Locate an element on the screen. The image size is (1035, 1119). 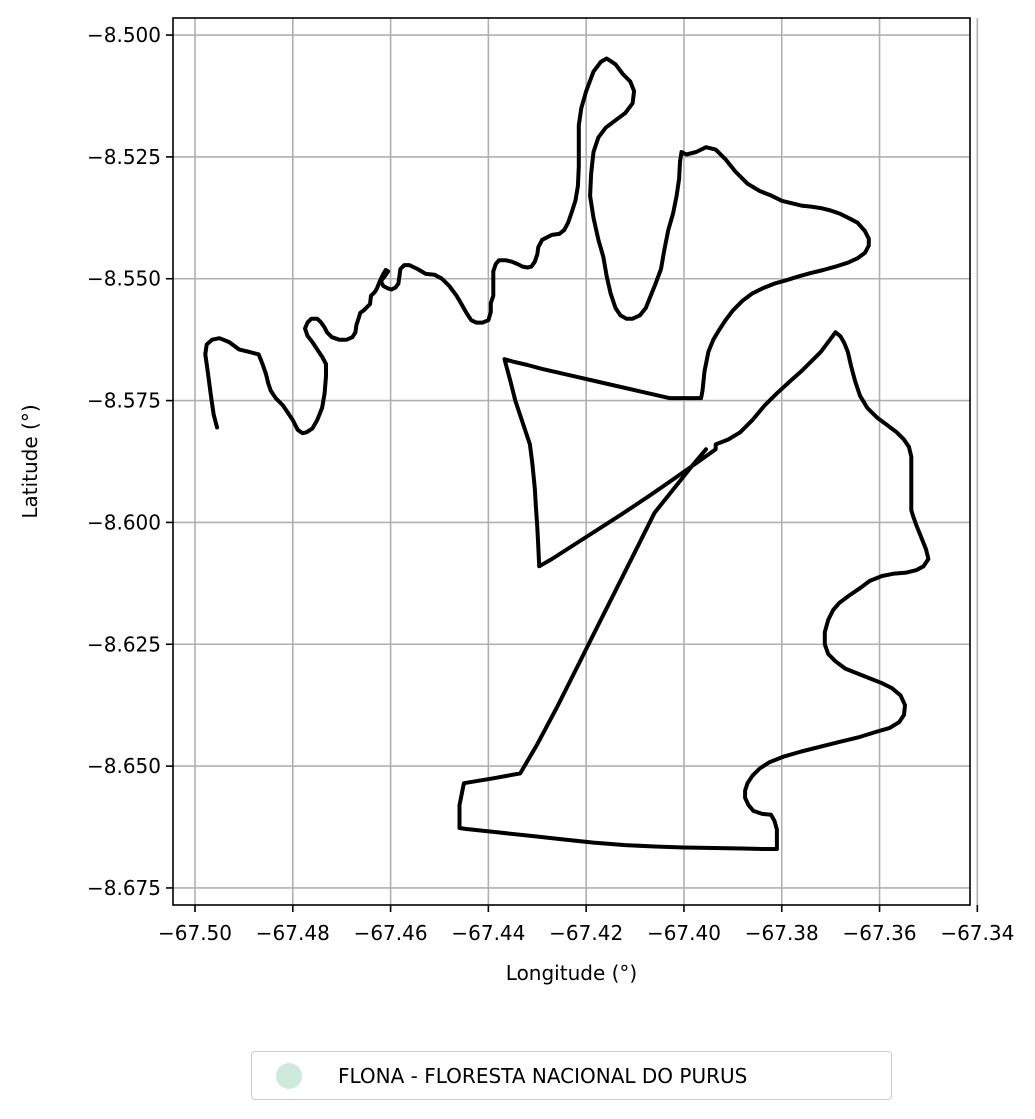
y-axis-label: Latitude (°) is located at coordinates (30, 461).